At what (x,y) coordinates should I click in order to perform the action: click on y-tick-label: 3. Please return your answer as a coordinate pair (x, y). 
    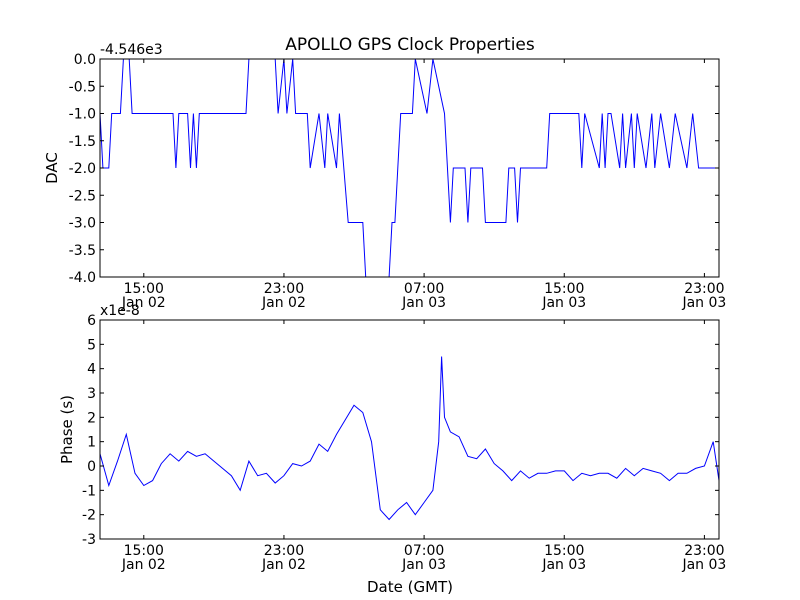
    Looking at the image, I should click on (91, 394).